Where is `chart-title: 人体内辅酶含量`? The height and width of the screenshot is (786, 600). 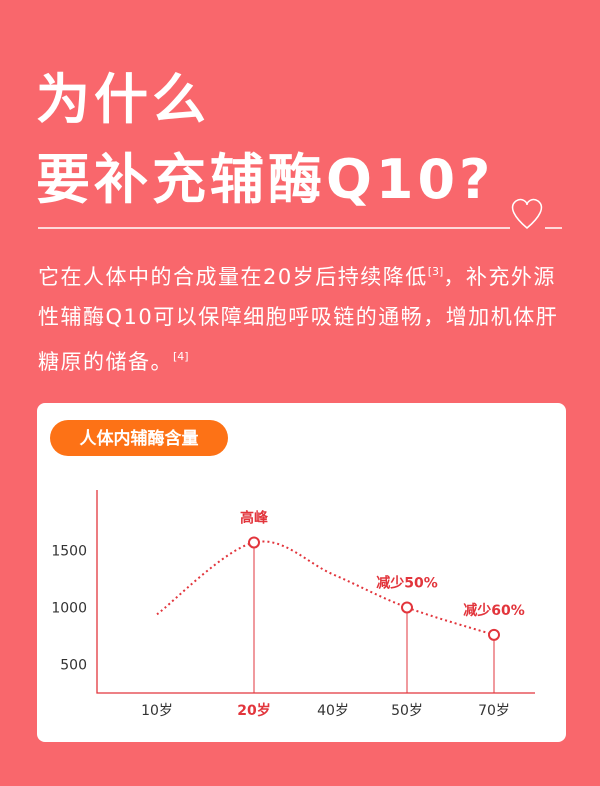 chart-title: 人体内辅酶含量 is located at coordinates (139, 438).